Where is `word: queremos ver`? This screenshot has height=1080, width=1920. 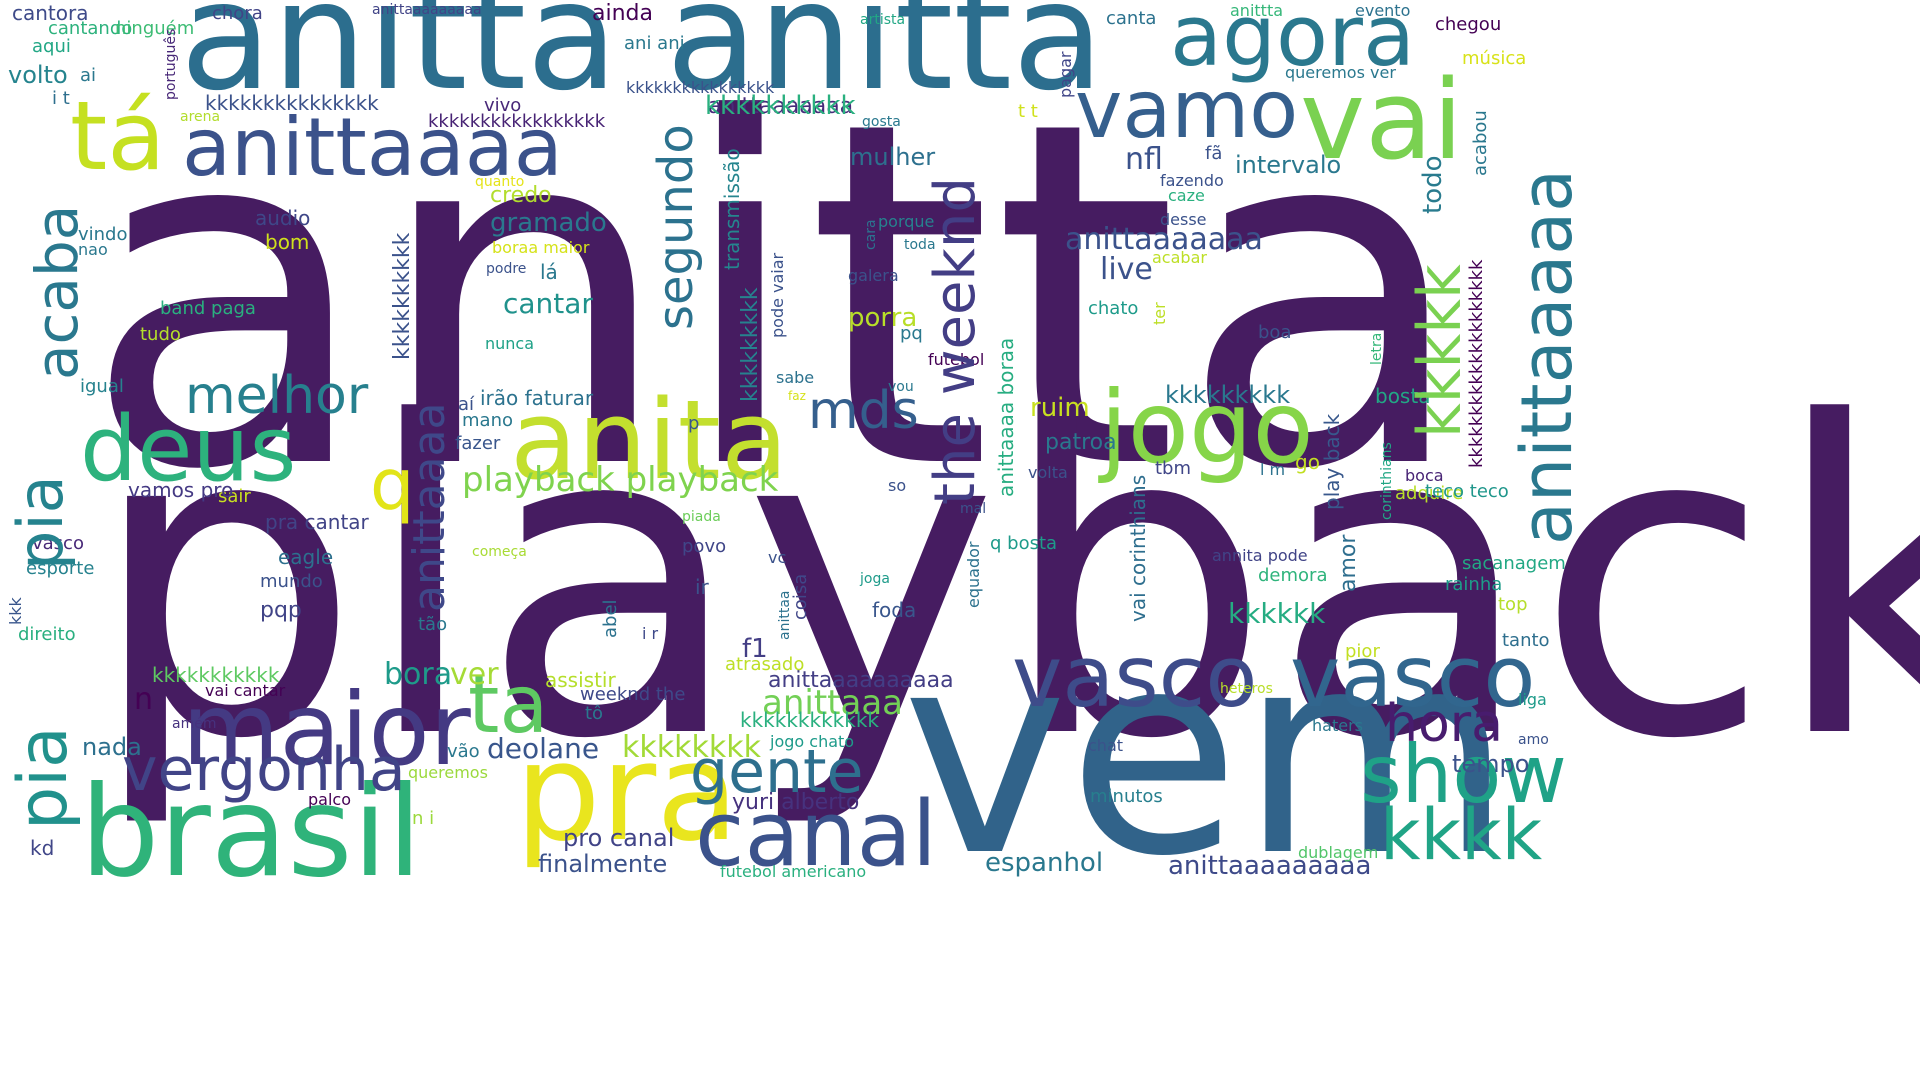 word: queremos ver is located at coordinates (1340, 72).